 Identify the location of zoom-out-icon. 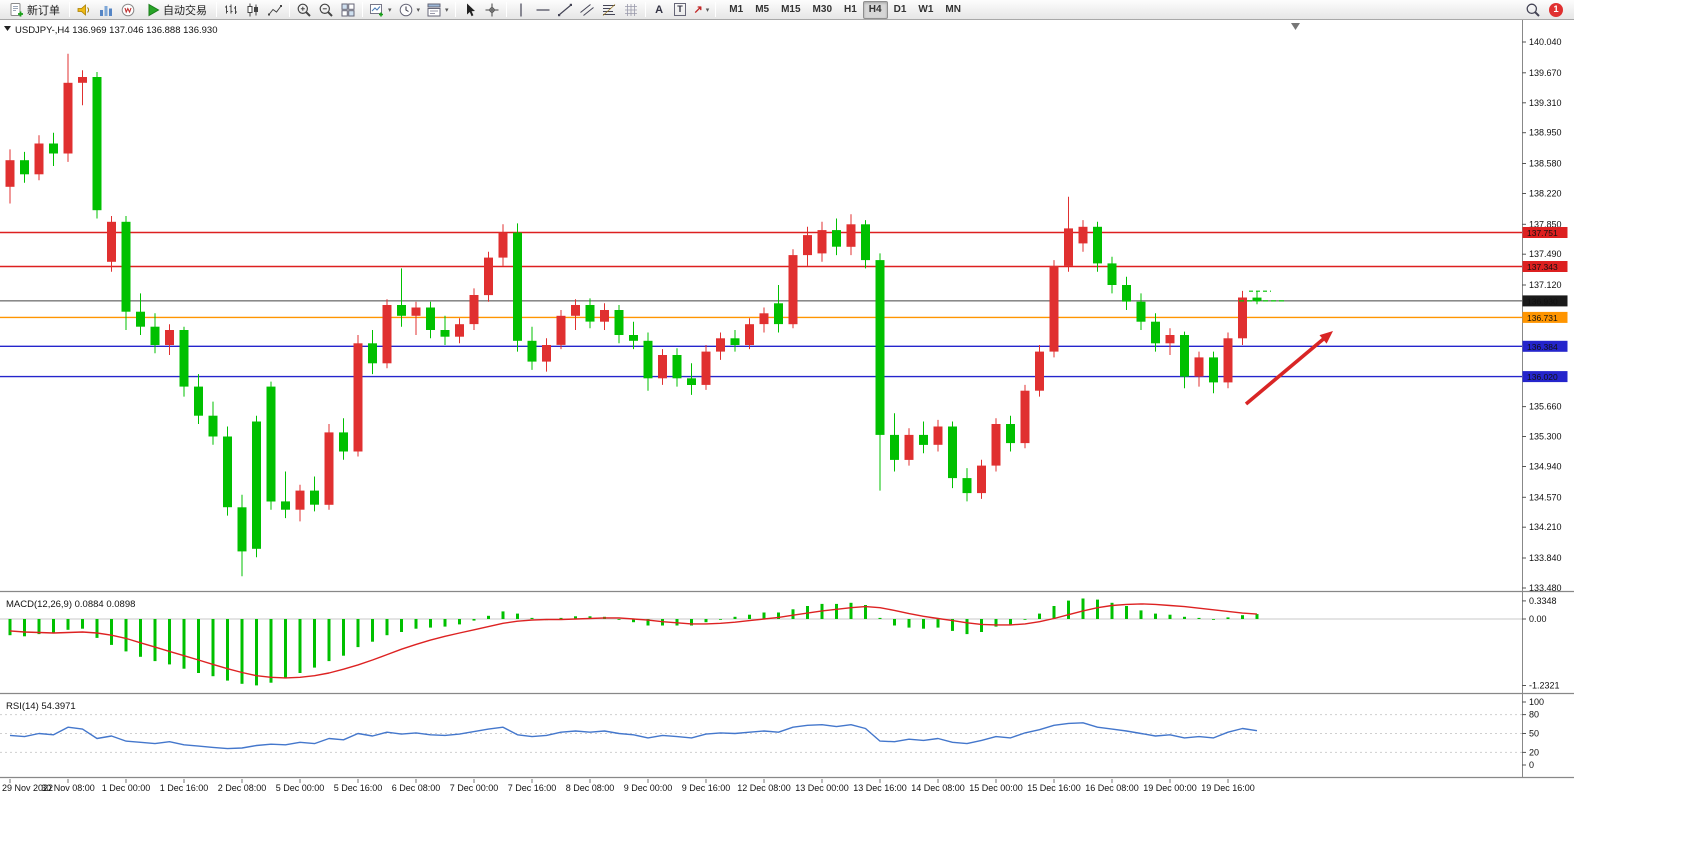
(326, 10).